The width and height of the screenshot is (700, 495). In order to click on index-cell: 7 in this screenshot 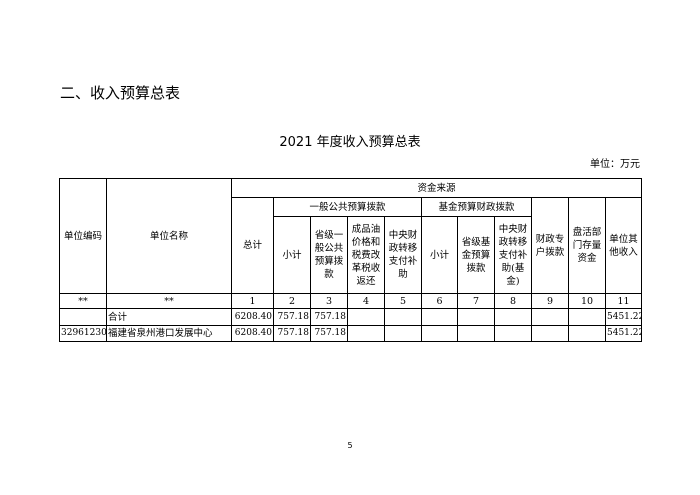, I will do `click(476, 301)`.